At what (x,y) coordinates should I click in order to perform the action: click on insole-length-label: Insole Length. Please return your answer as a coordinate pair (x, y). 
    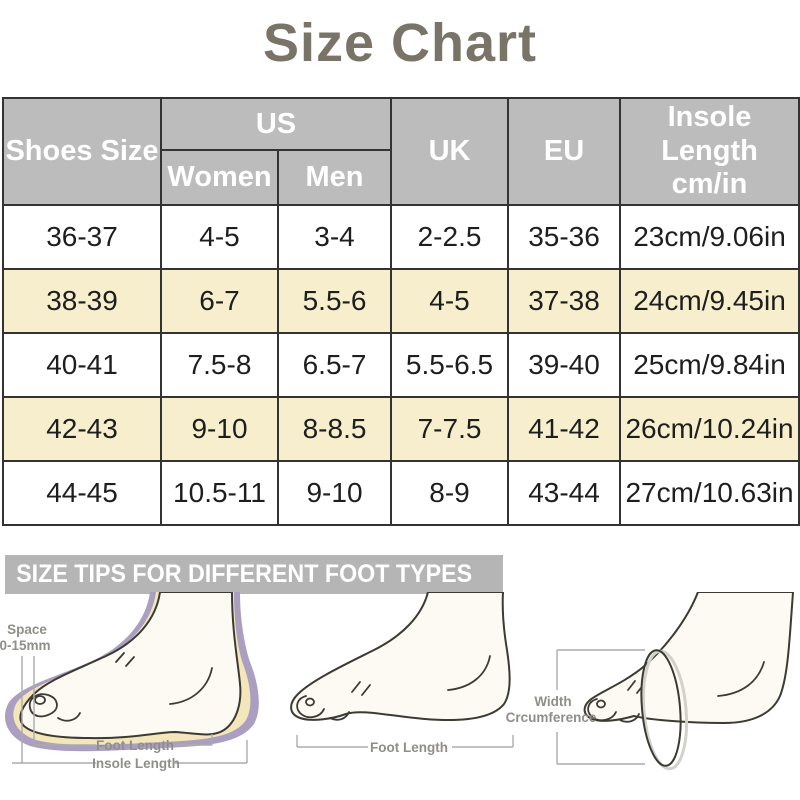
    Looking at the image, I should click on (136, 763).